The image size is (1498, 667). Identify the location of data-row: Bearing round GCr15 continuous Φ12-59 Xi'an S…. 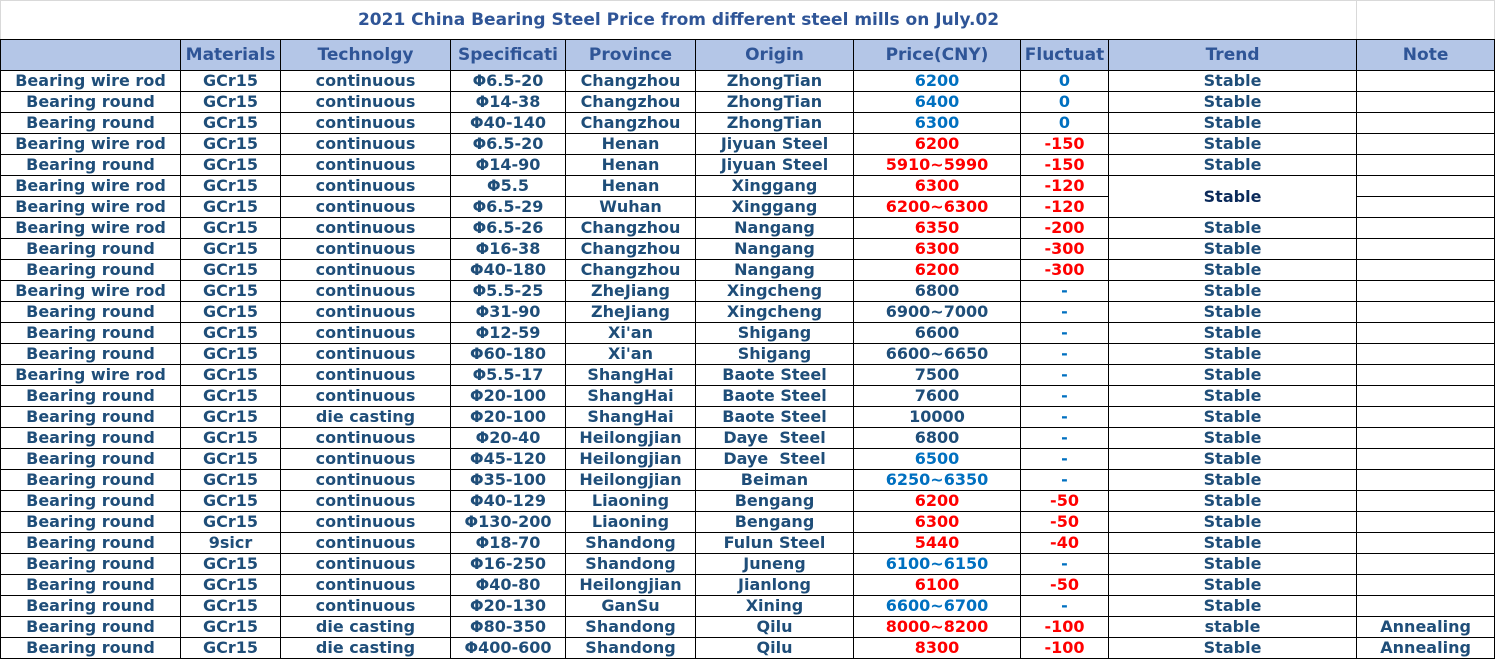
(748, 333).